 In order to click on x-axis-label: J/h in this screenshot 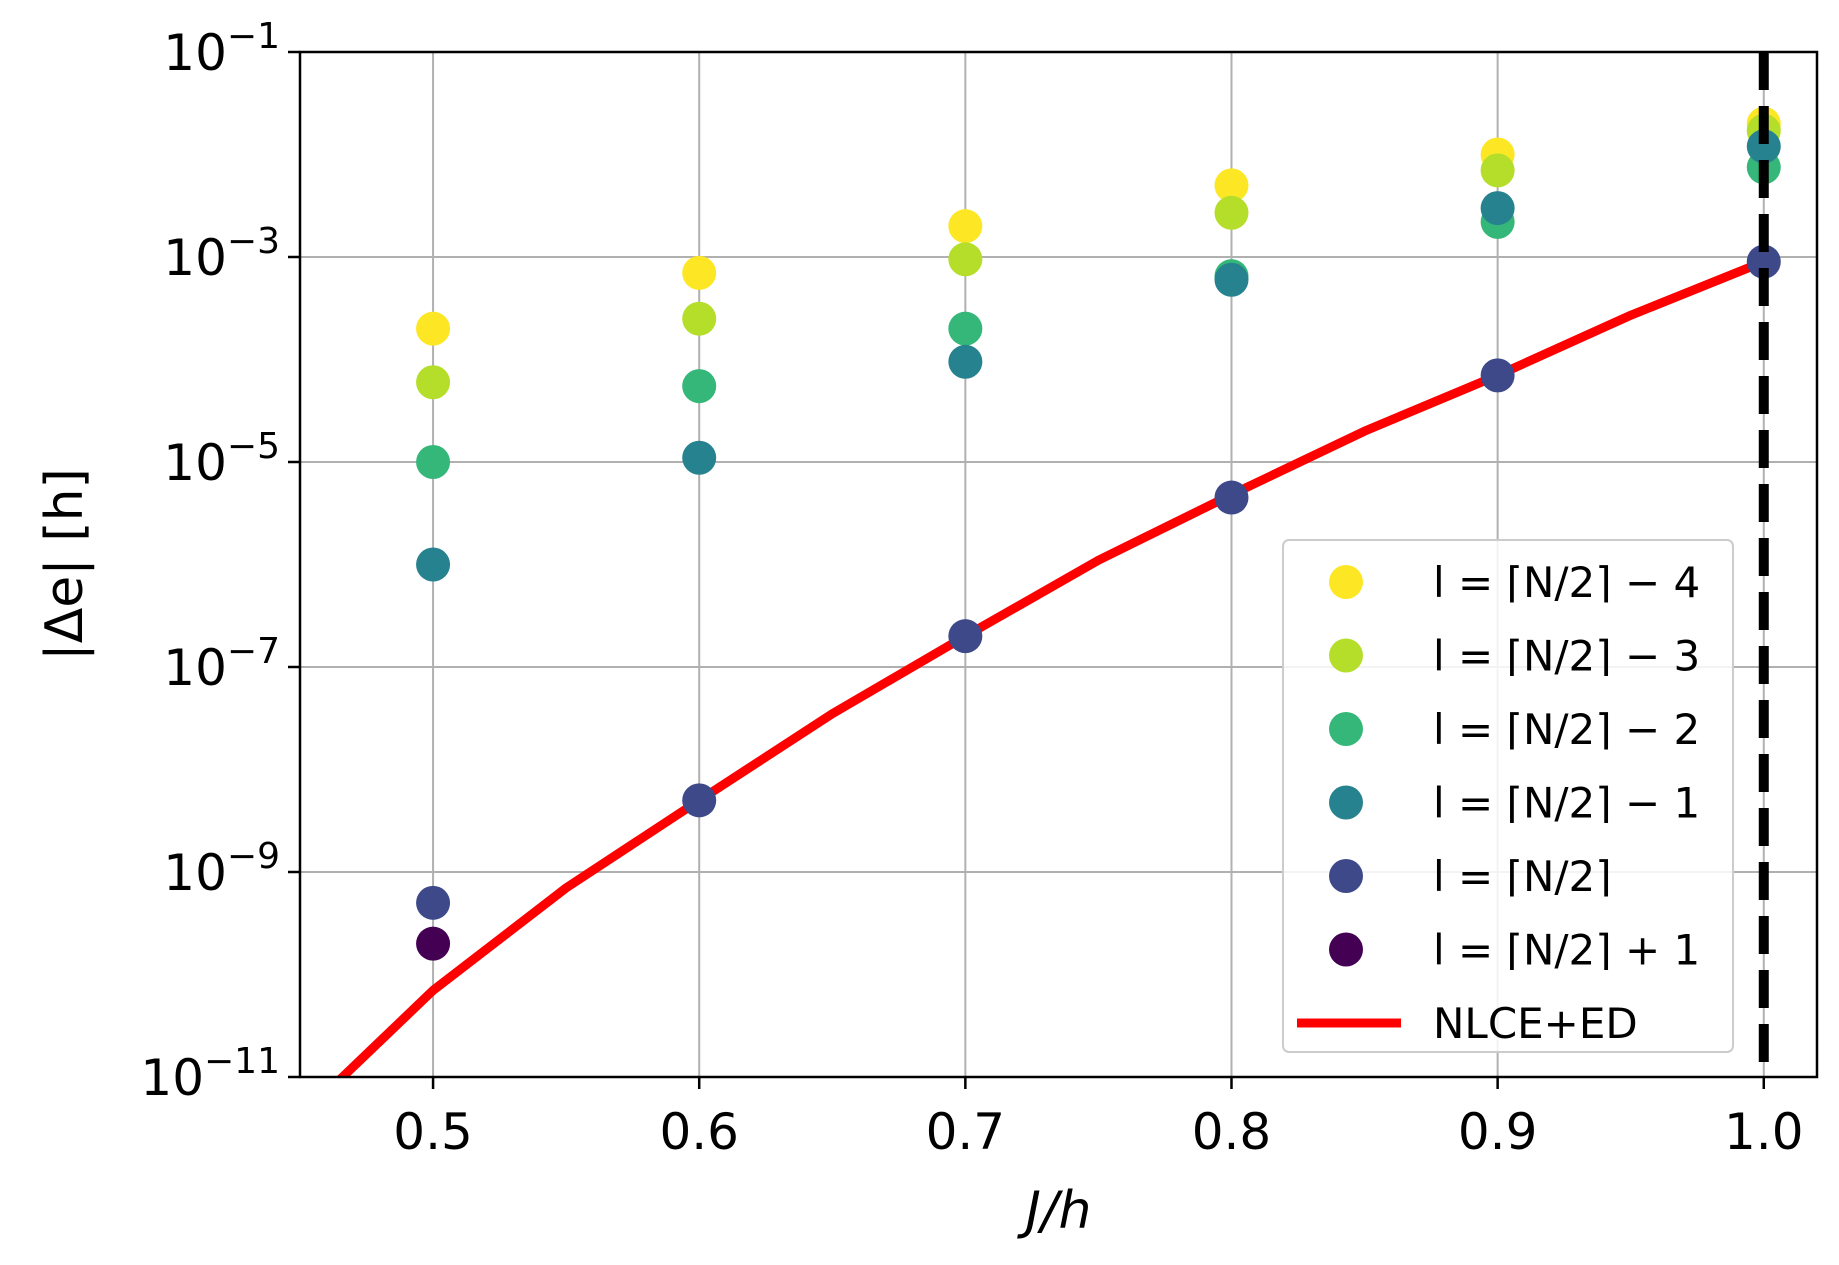, I will do `click(1054, 1211)`.